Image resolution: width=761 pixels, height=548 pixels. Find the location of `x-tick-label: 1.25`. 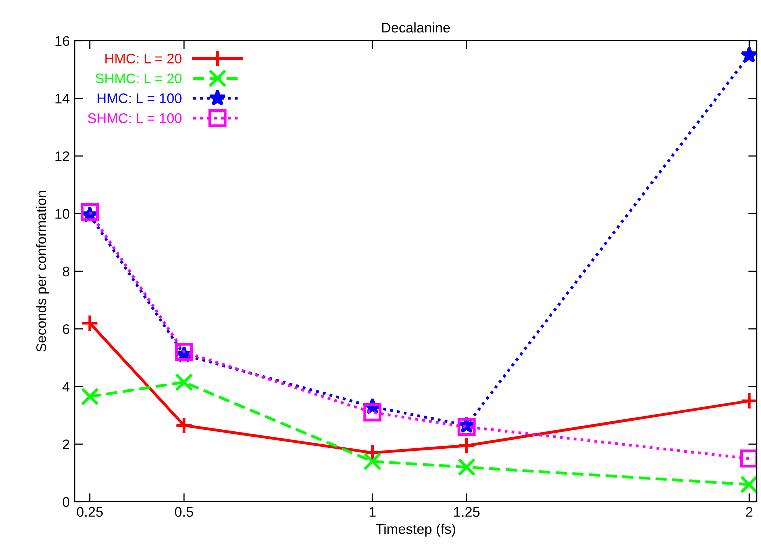

x-tick-label: 1.25 is located at coordinates (467, 512).